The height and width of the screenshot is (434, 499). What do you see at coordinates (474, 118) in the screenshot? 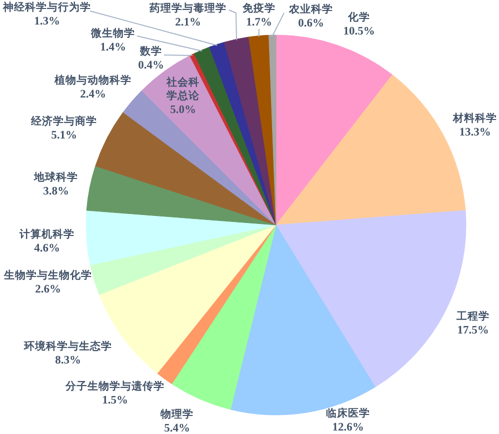
I see `slice-label: 材料科学` at bounding box center [474, 118].